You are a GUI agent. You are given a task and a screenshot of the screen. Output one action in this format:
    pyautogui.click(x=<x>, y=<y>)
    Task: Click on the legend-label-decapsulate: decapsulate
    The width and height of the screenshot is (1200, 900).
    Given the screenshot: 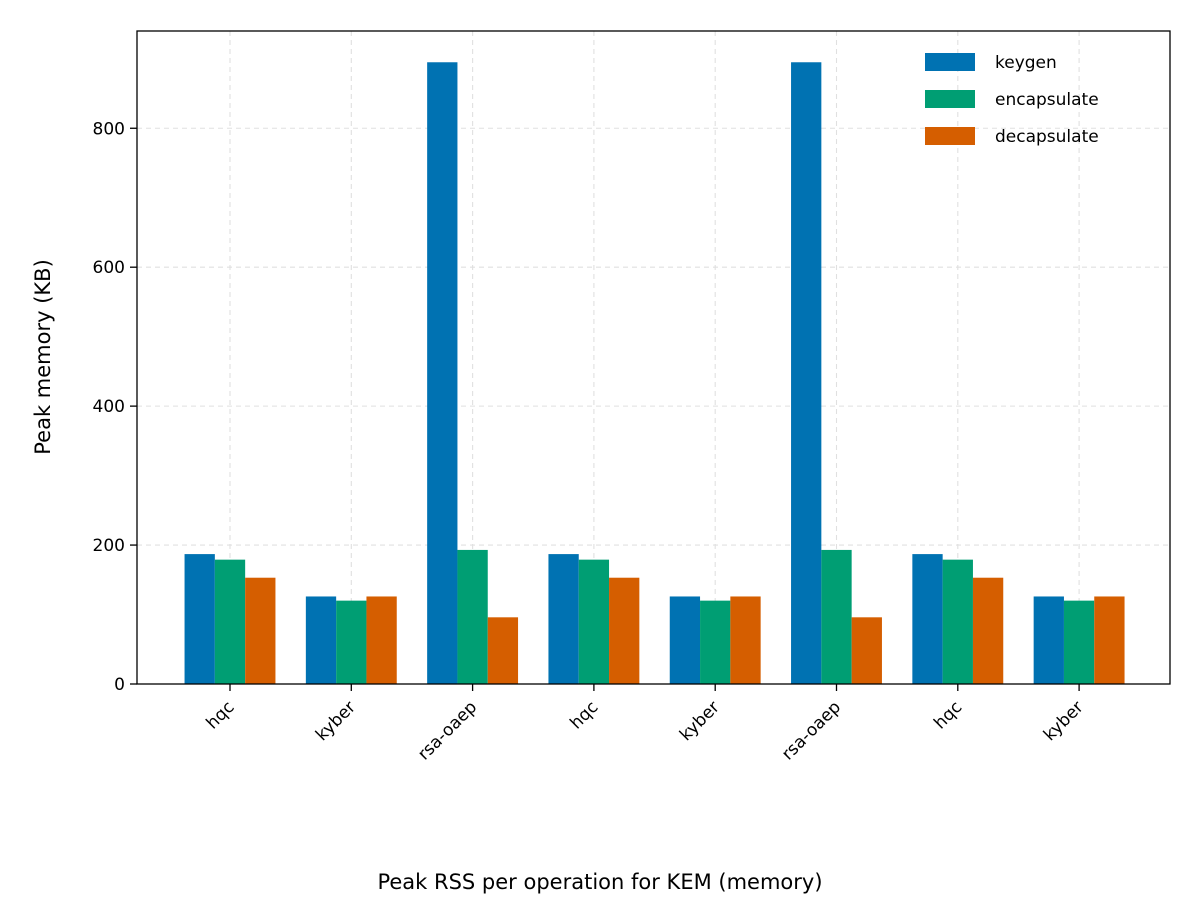 What is the action you would take?
    pyautogui.click(x=1047, y=137)
    